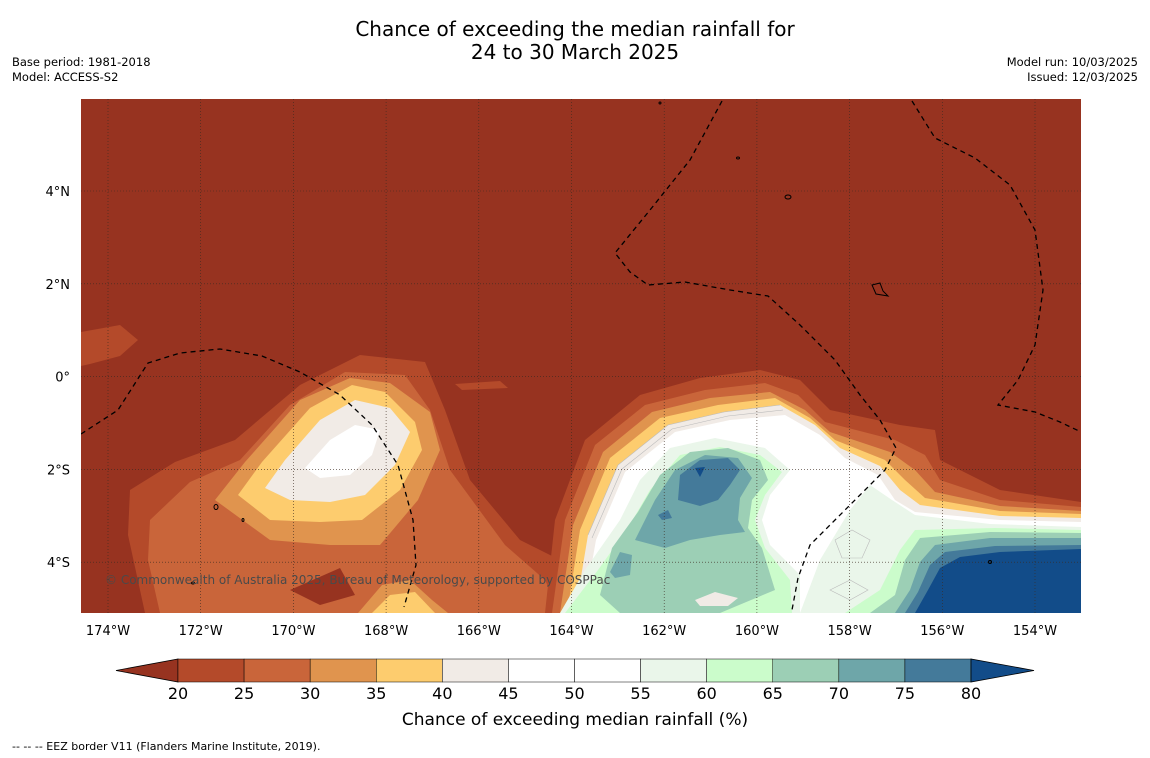 This screenshot has width=1150, height=758. What do you see at coordinates (442, 692) in the screenshot?
I see `colorbar-tick-label: 40` at bounding box center [442, 692].